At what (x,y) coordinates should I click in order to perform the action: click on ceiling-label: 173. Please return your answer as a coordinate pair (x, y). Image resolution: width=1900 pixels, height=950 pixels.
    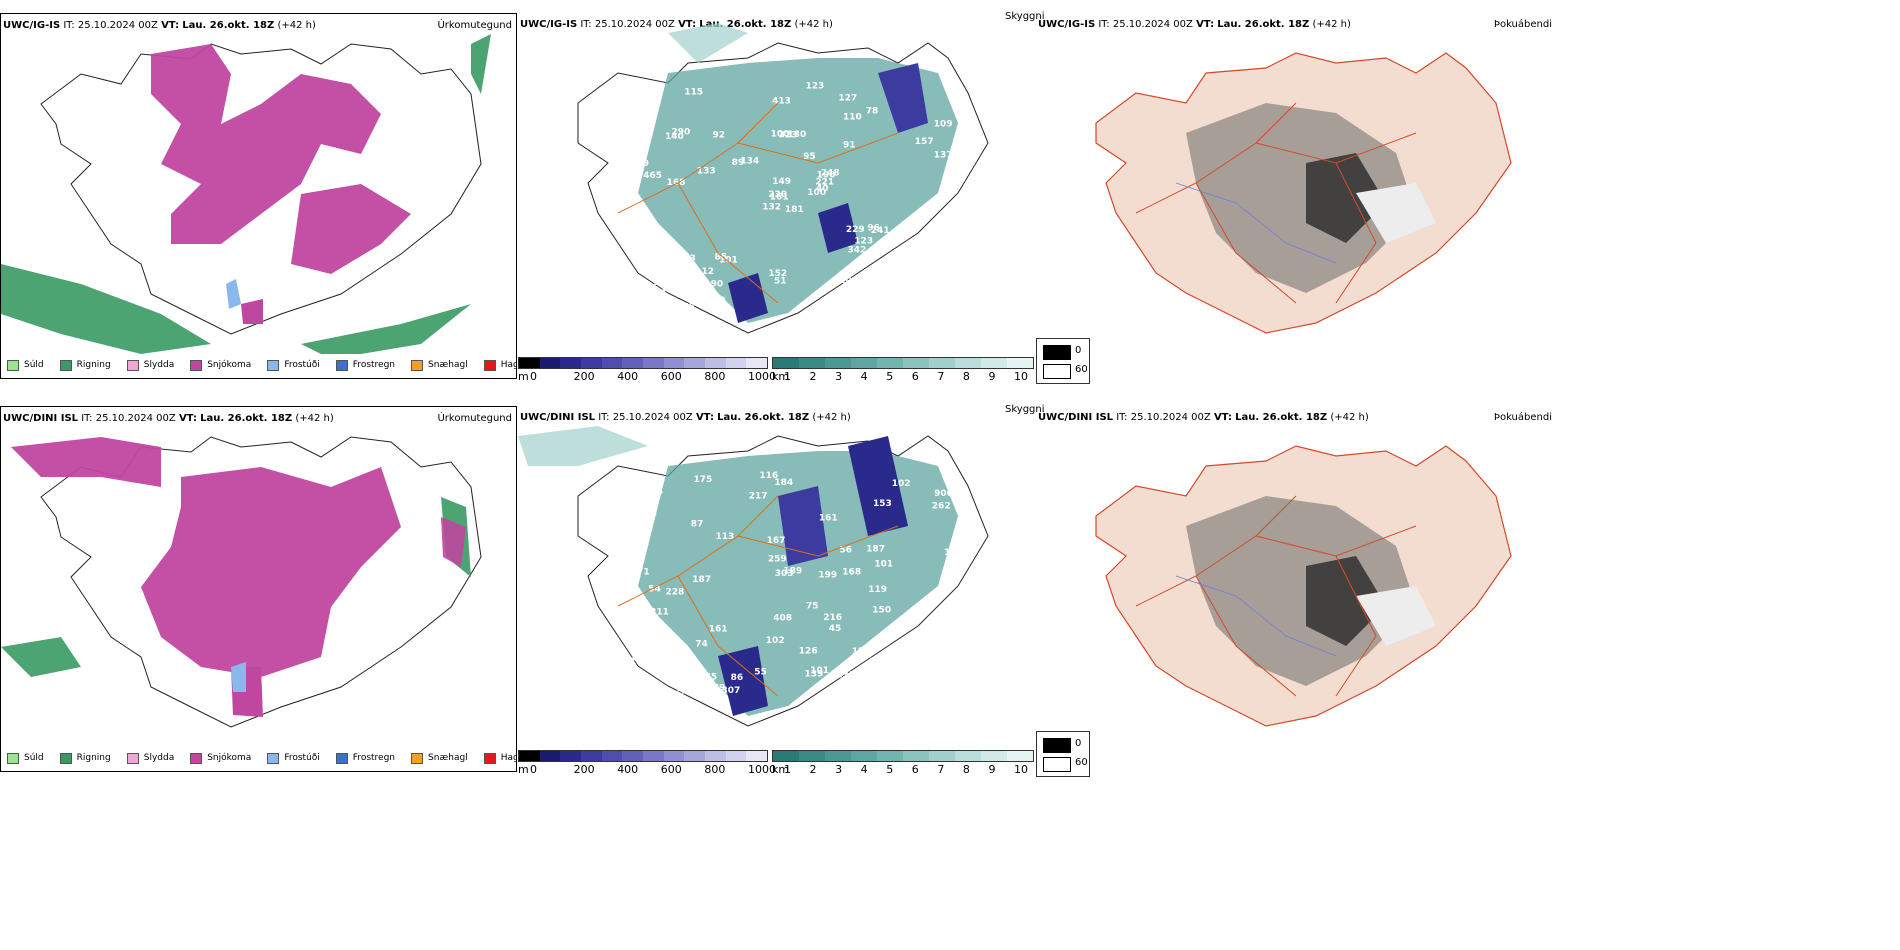
    Looking at the image, I should click on (861, 652).